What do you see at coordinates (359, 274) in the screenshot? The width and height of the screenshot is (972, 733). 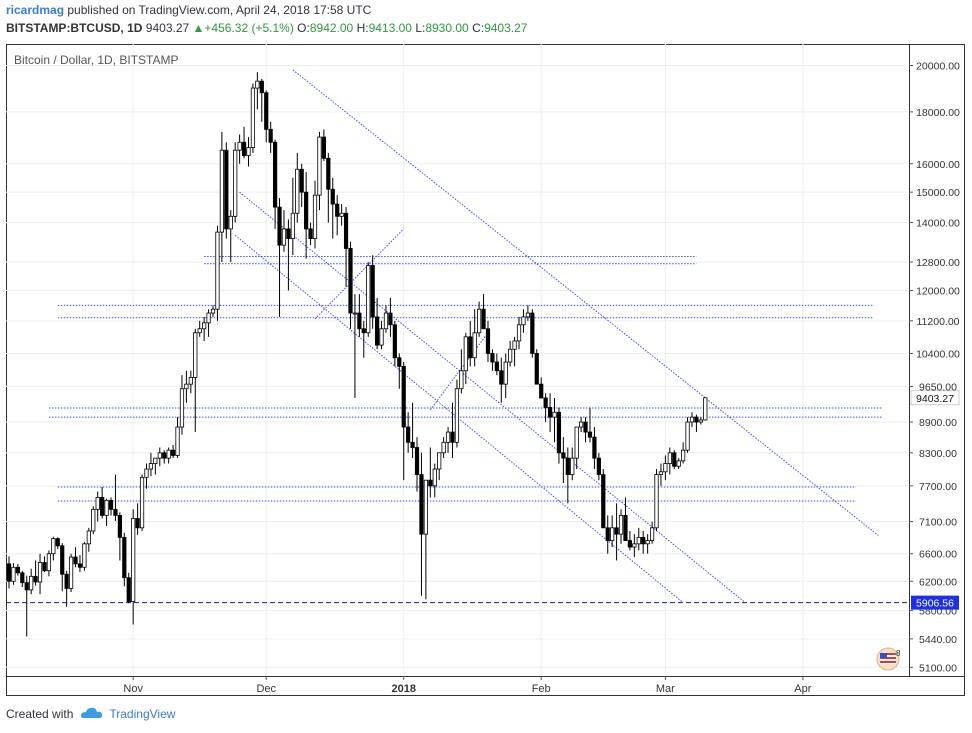 I see `trend-line` at bounding box center [359, 274].